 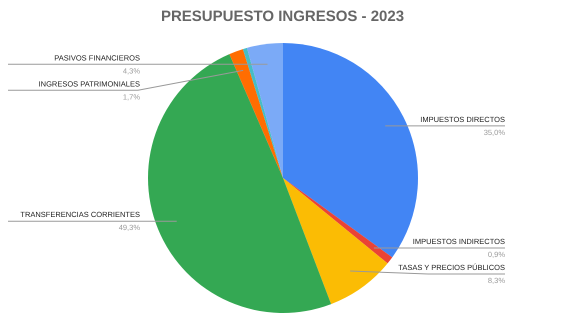 I want to click on chart-title: PRESUPUESTO INGRESOS - 2023, so click(x=282, y=16).